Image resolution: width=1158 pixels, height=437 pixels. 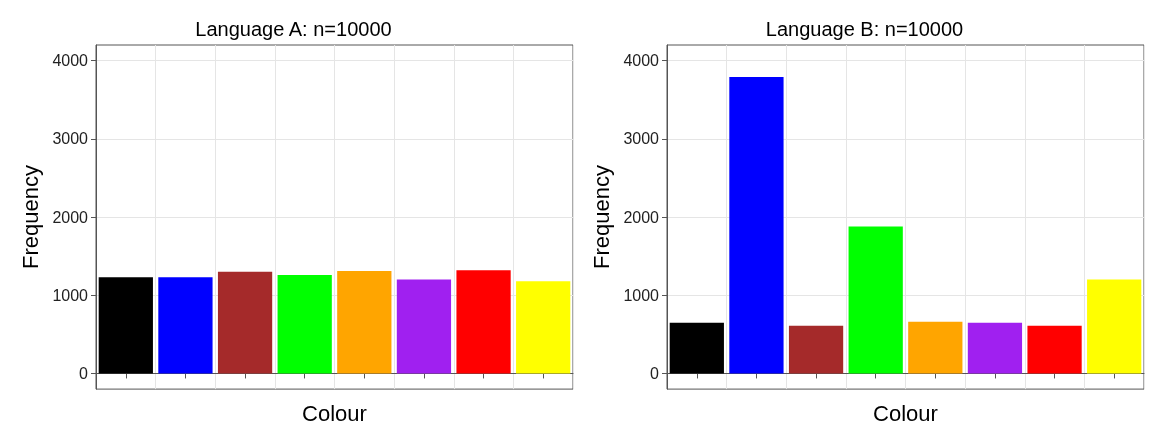 What do you see at coordinates (293, 29) in the screenshot?
I see `chart-title: Language A: n=10000` at bounding box center [293, 29].